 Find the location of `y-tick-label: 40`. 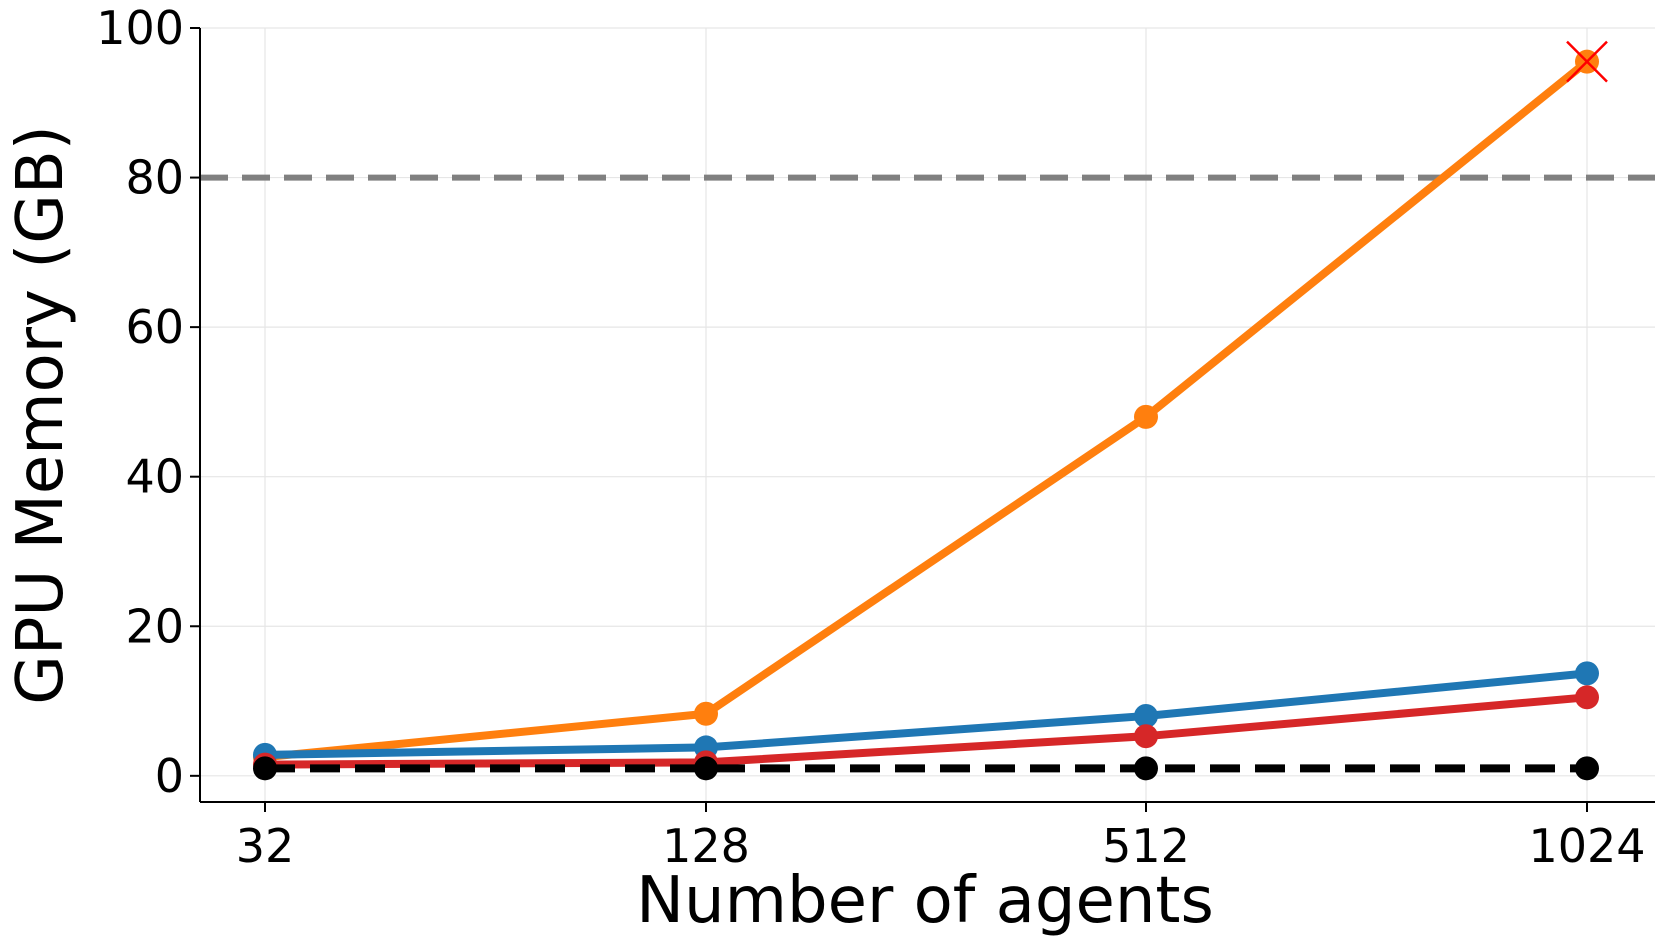

y-tick-label: 40 is located at coordinates (154, 477).